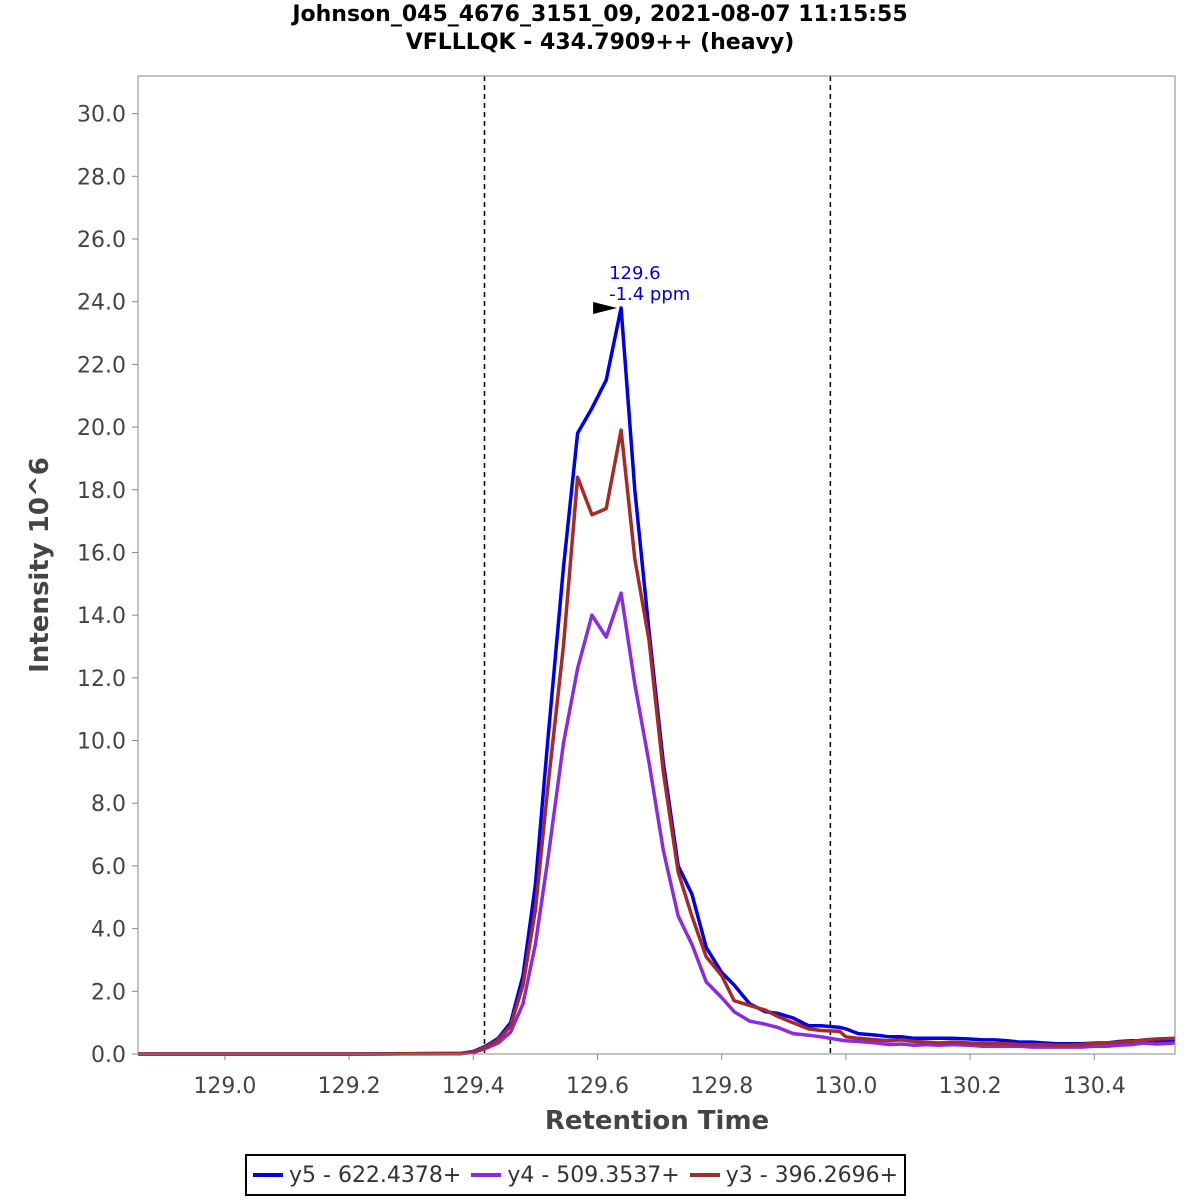  I want to click on y-tick-label: 20.0, so click(101, 428).